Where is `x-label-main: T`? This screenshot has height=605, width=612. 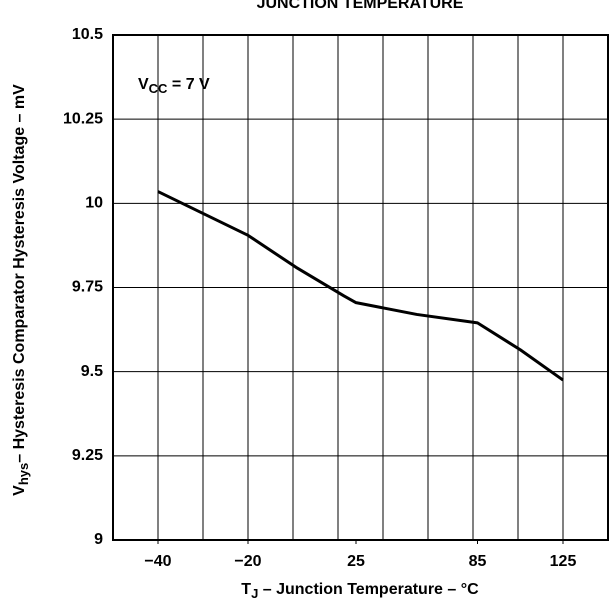 x-label-main: T is located at coordinates (246, 589).